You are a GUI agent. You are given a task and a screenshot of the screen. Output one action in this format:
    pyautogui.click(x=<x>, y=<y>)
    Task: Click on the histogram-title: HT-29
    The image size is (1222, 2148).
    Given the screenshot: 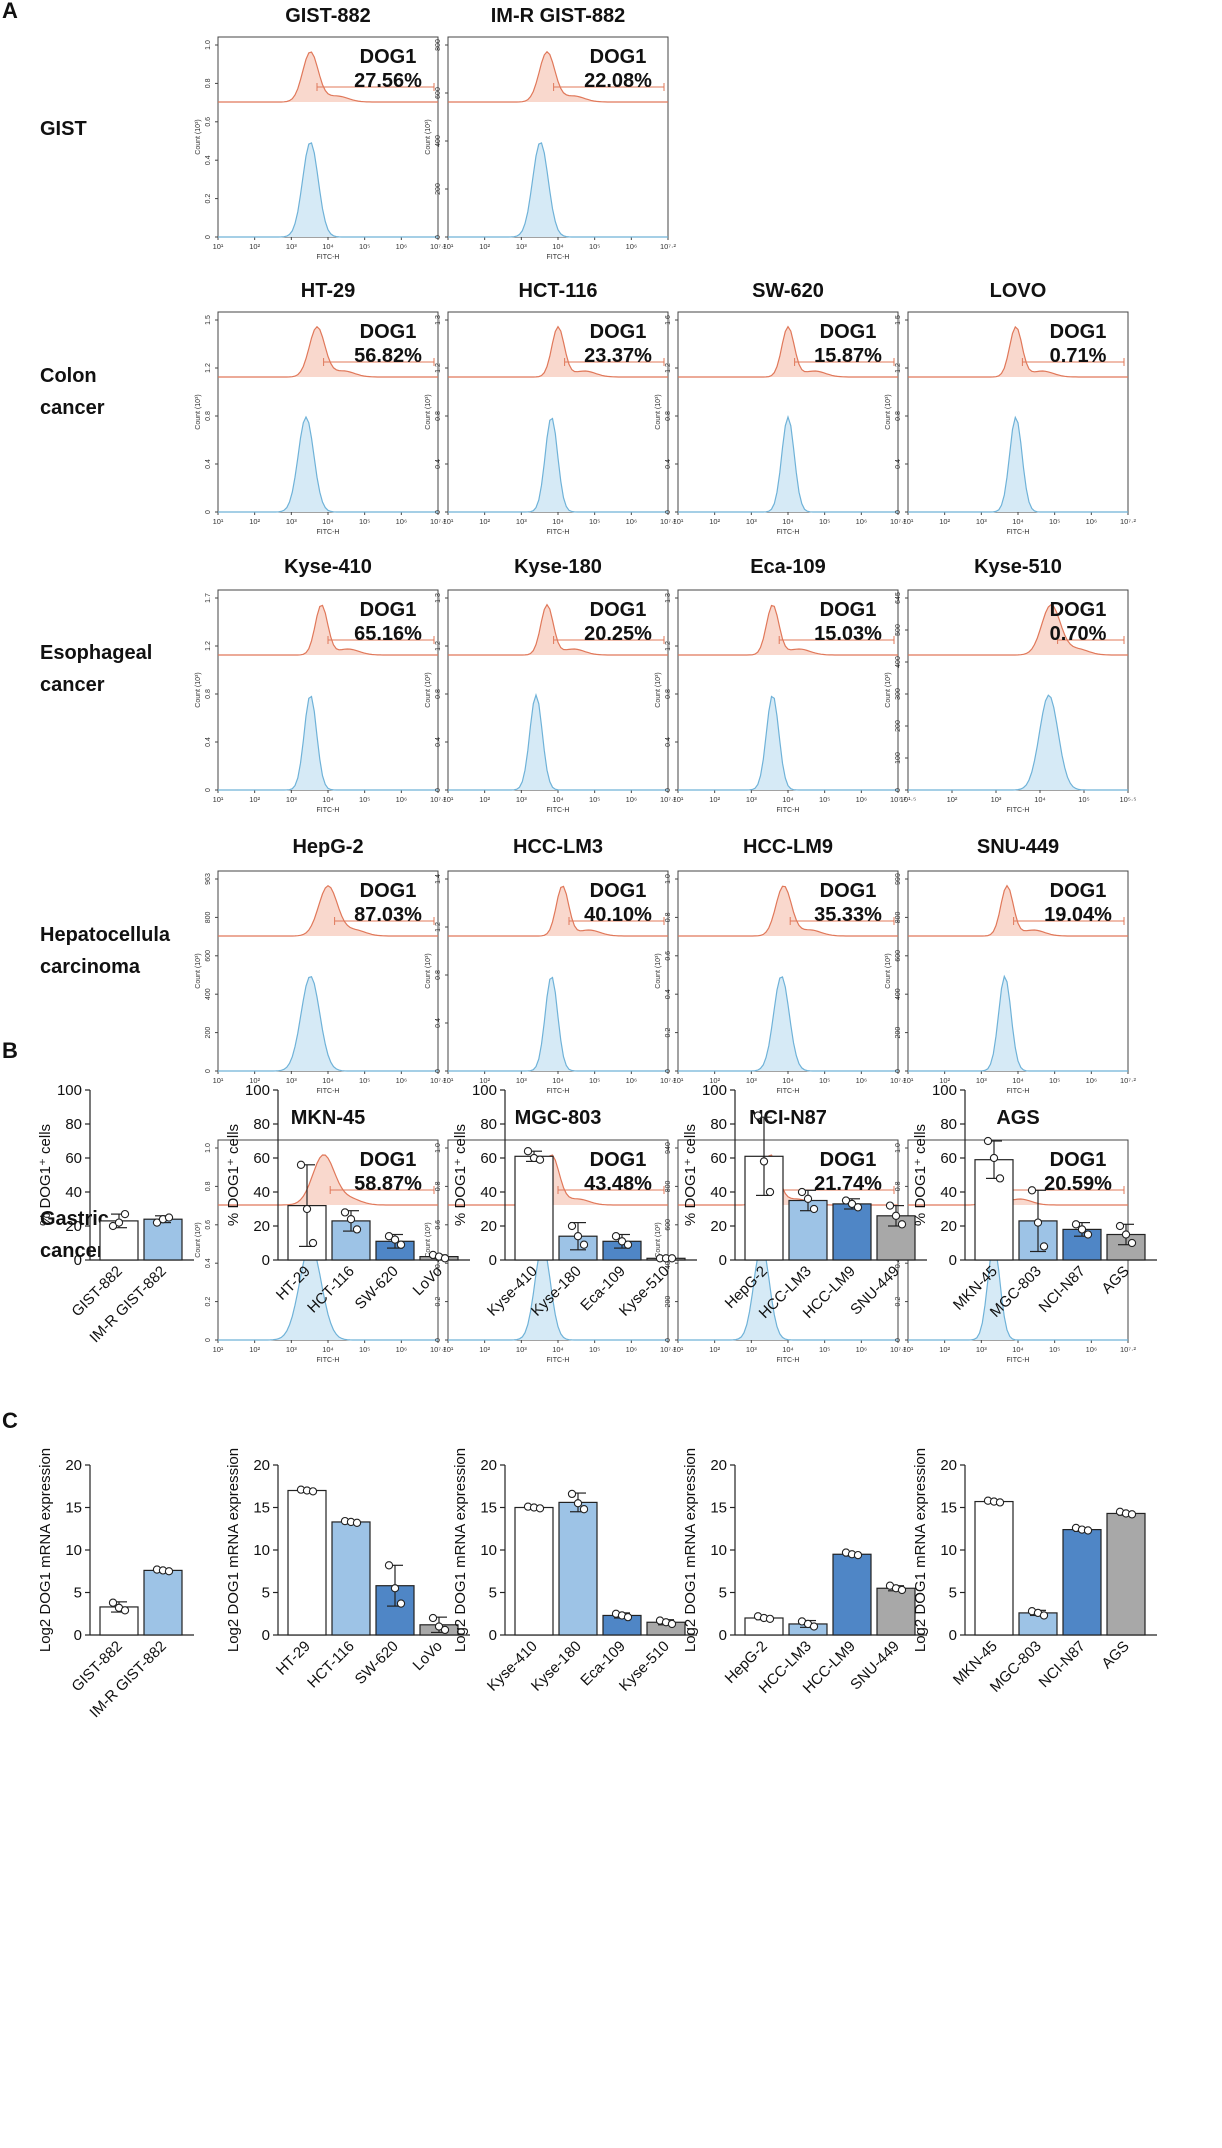 What is the action you would take?
    pyautogui.click(x=328, y=291)
    